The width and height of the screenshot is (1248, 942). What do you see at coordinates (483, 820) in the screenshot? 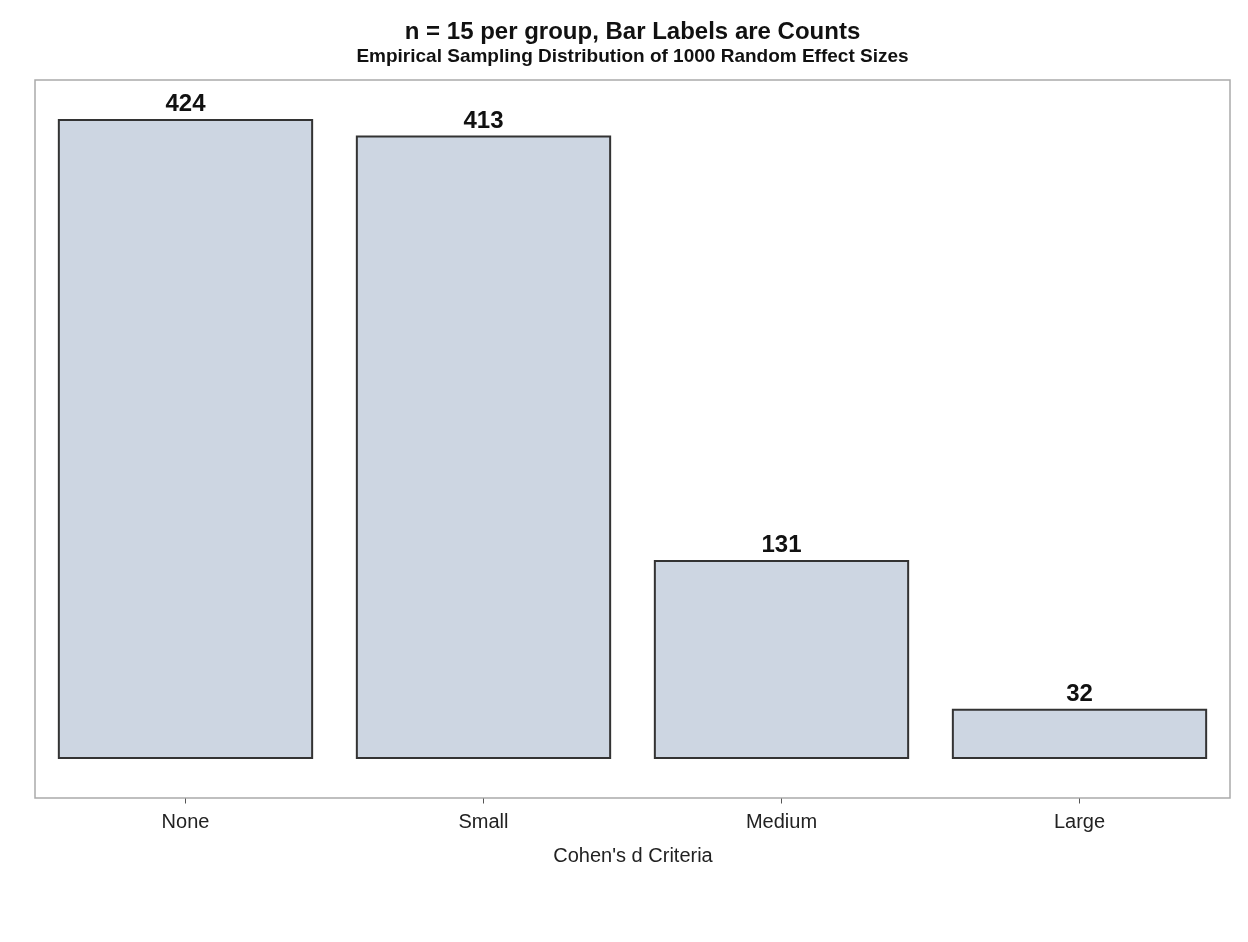
I see `x-tick-label: Small` at bounding box center [483, 820].